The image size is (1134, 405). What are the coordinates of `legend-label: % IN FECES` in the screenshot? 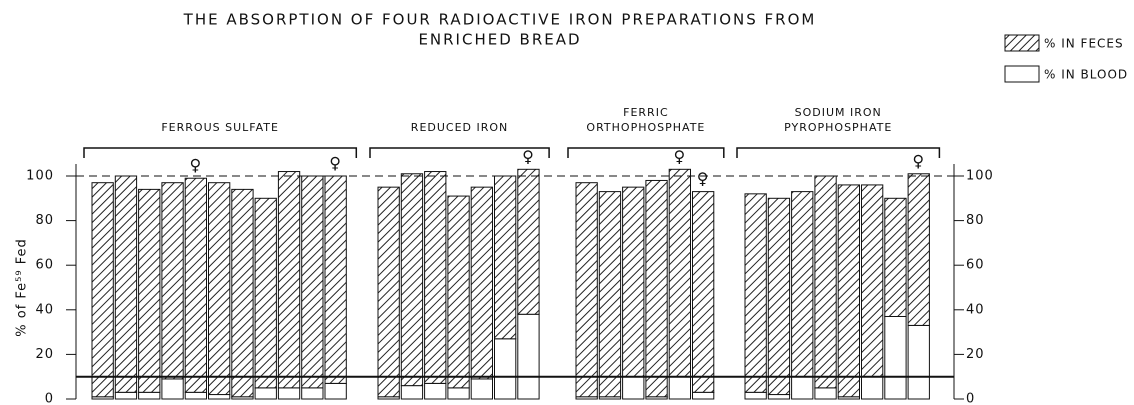 It's located at (1084, 44).